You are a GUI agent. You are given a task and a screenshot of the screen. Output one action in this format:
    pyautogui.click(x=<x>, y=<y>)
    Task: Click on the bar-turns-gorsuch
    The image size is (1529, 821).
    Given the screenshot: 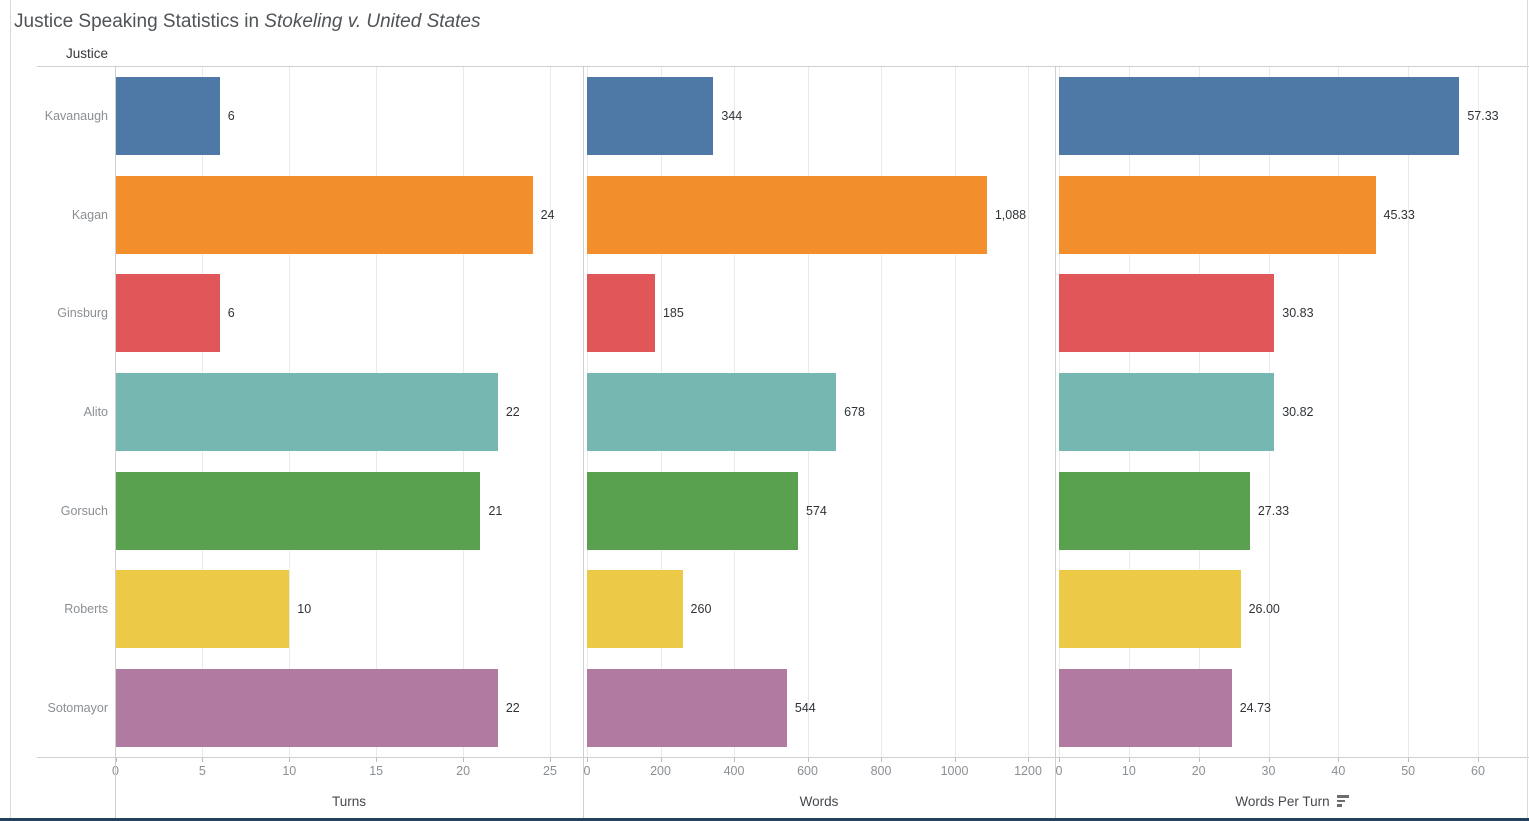 What is the action you would take?
    pyautogui.click(x=298, y=510)
    